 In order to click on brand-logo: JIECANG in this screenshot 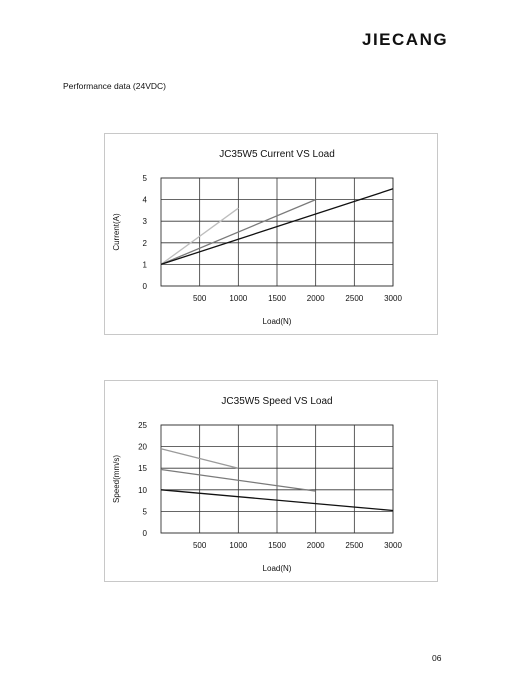, I will do `click(405, 39)`.